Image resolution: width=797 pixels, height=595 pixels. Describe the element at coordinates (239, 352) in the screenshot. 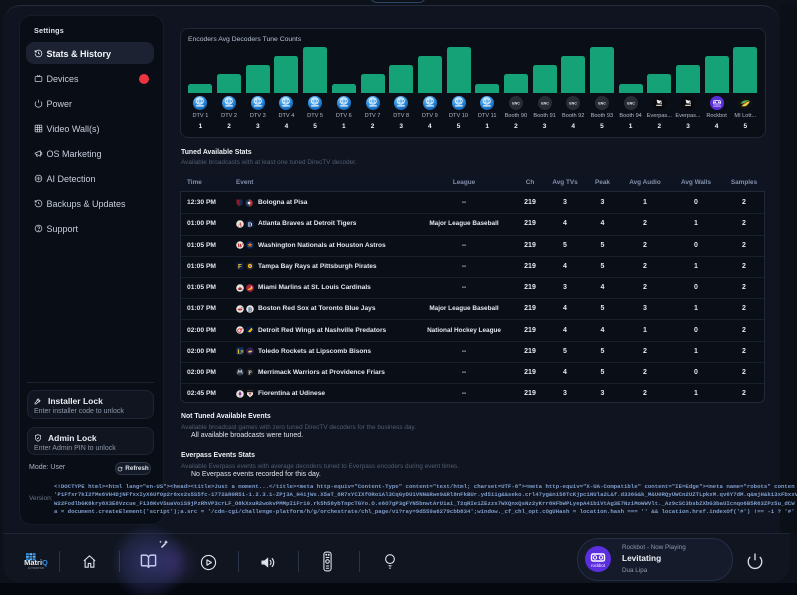

I see `svg-text: L` at that location.